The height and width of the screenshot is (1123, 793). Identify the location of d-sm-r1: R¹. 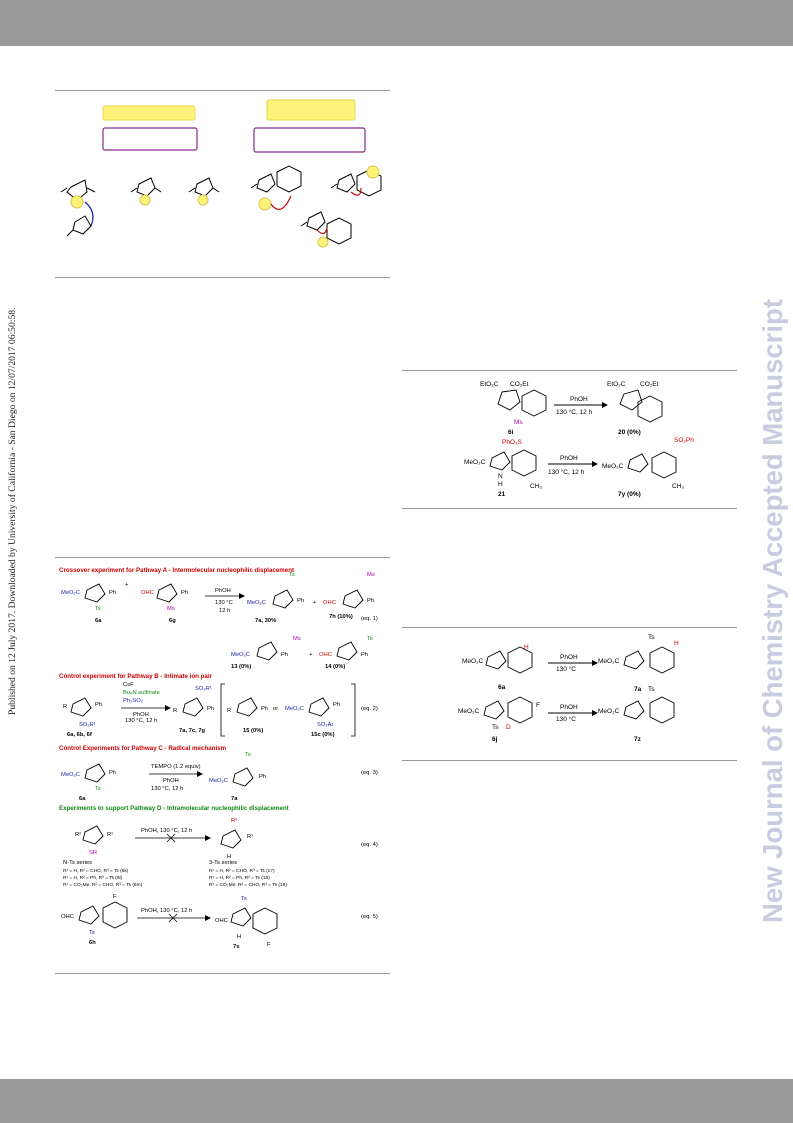
(110, 835).